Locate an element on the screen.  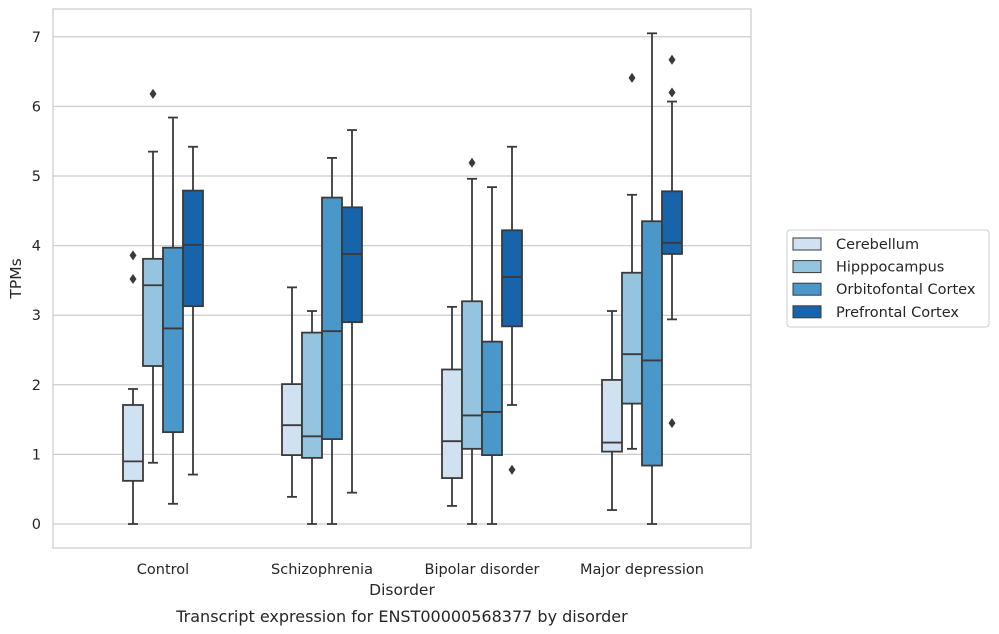
y-tick-label: 0 is located at coordinates (36, 525).